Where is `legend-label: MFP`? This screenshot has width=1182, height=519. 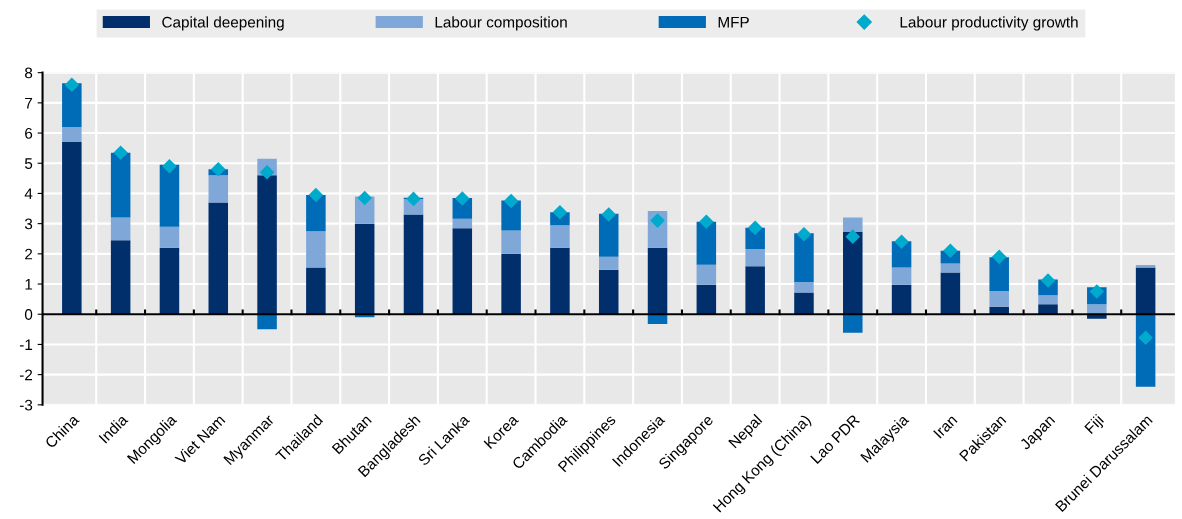
legend-label: MFP is located at coordinates (733, 22).